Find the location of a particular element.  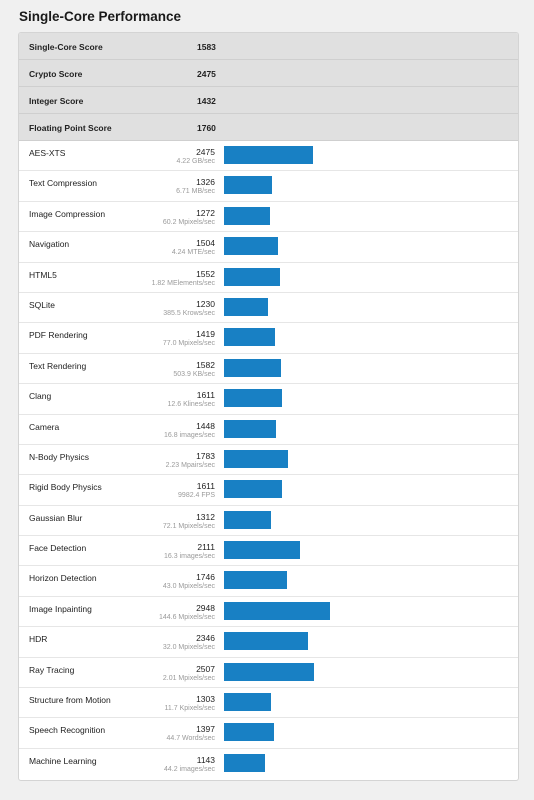

benchmark-row: Machine Learning 1143 44.2 images/sec is located at coordinates (268, 764).